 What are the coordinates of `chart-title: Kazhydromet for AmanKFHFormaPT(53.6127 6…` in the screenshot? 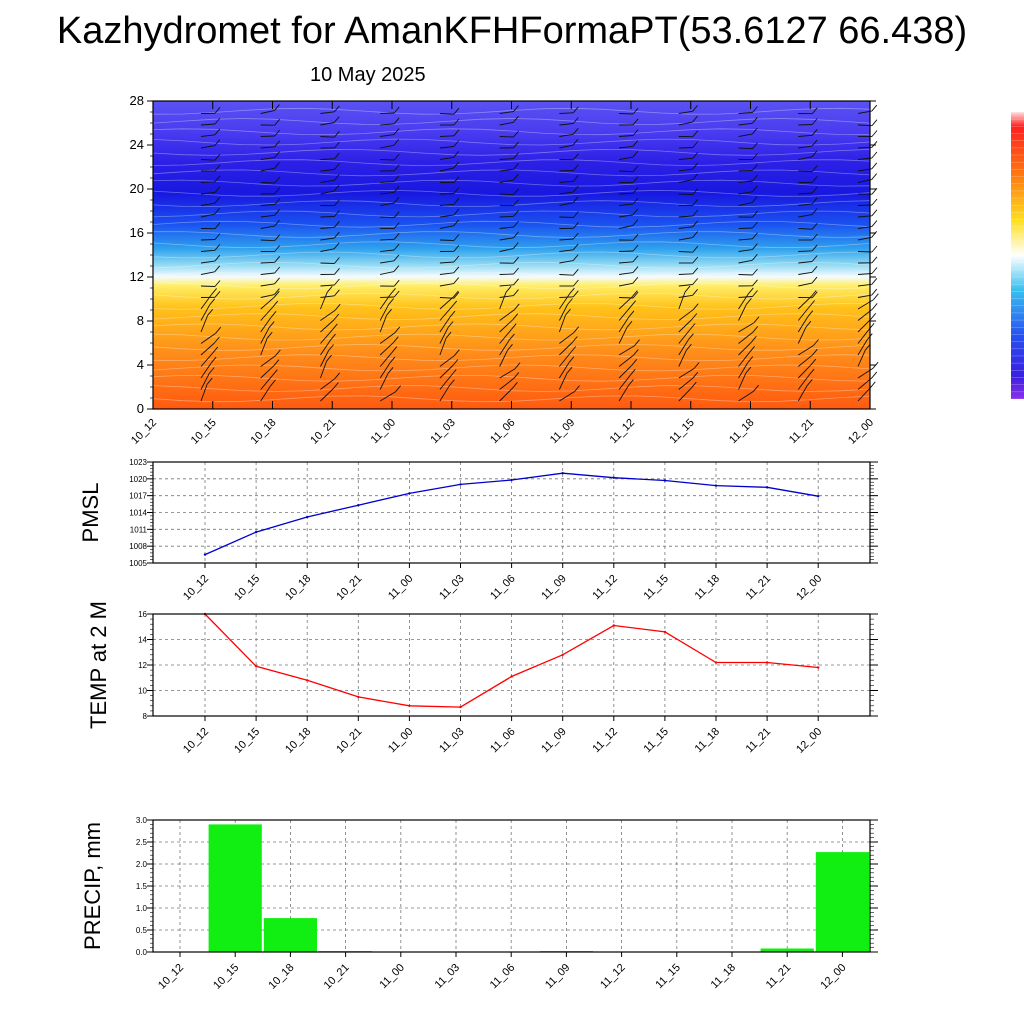 It's located at (512, 31).